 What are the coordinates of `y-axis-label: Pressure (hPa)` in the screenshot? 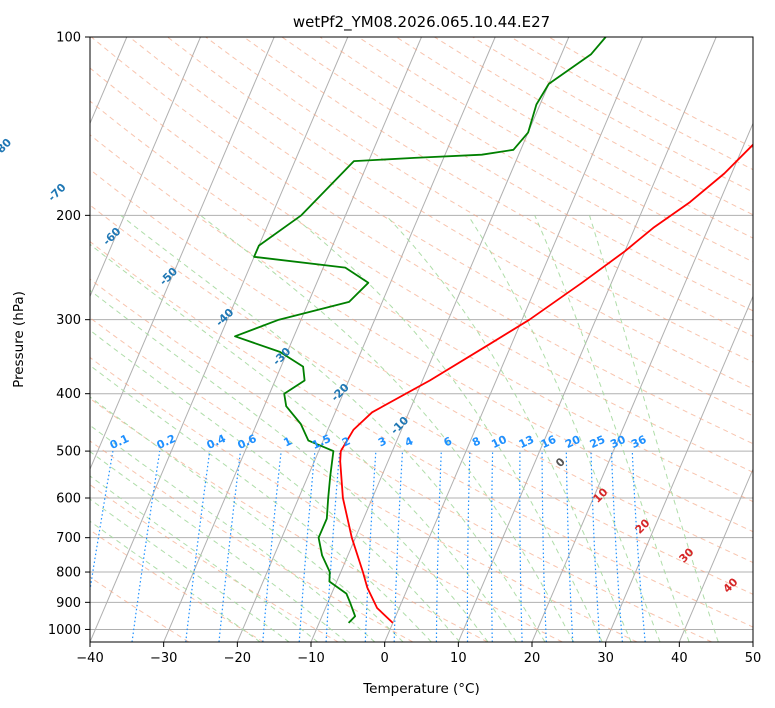 It's located at (19, 339).